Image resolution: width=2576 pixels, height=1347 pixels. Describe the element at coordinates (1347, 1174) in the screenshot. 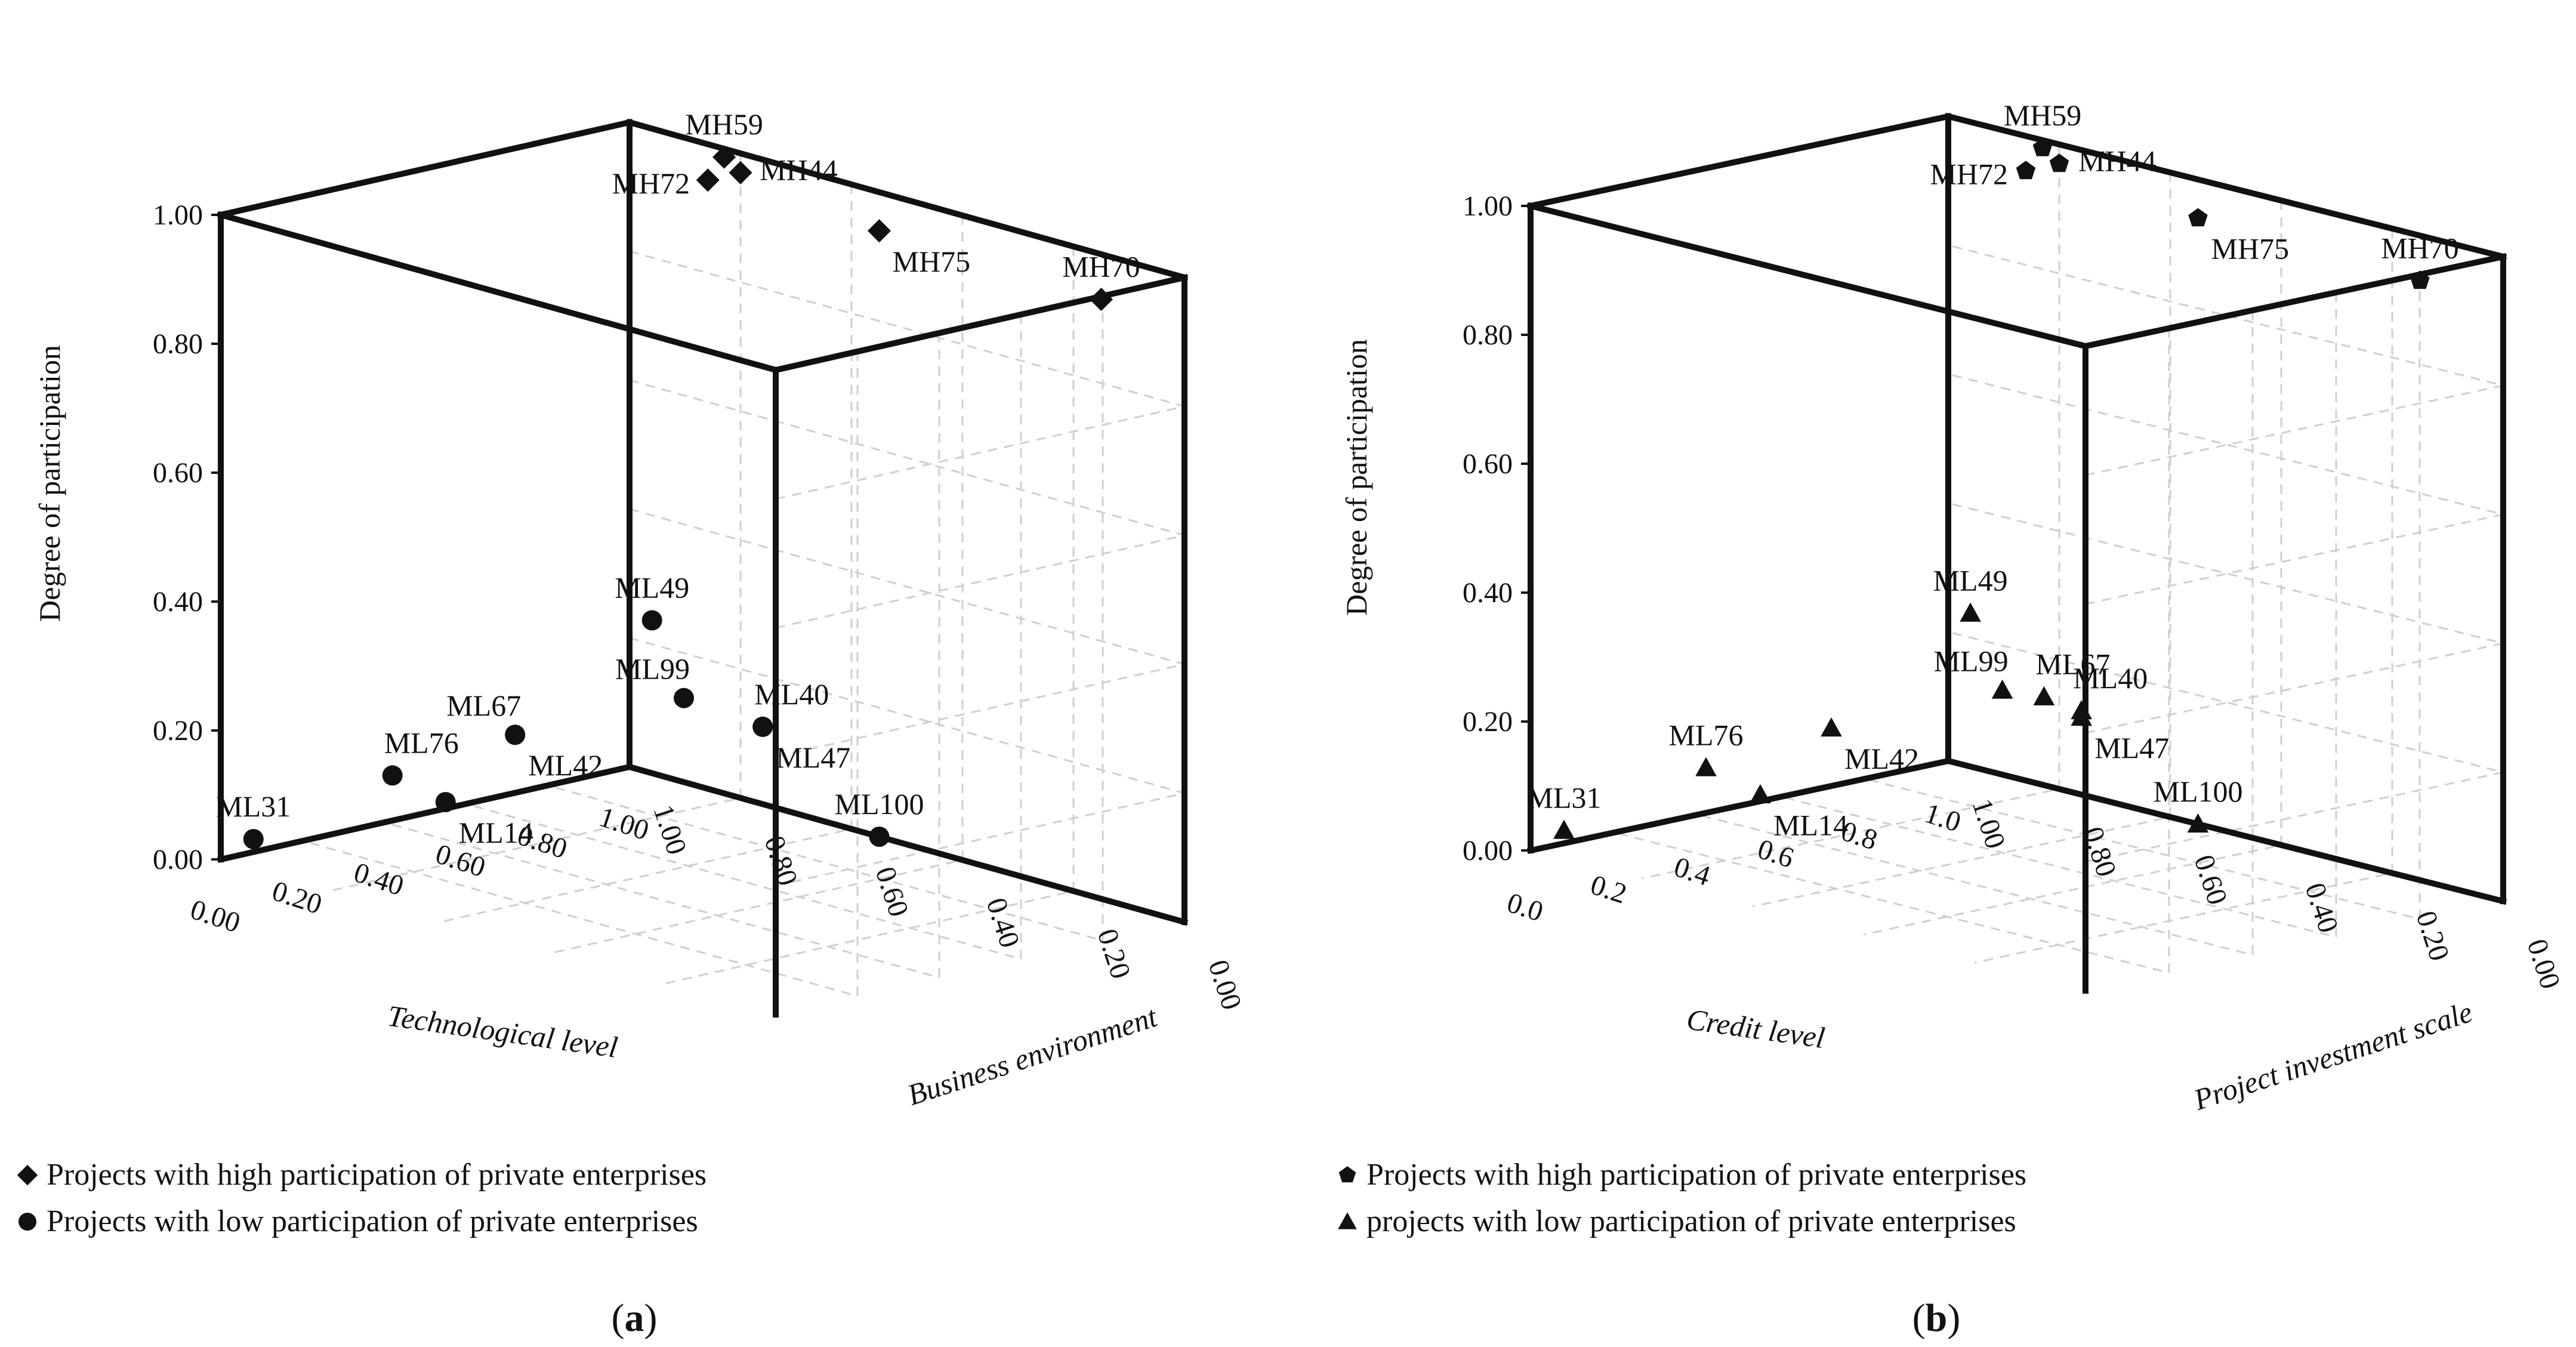

I see `legend-marker-pentagon-icon` at that location.